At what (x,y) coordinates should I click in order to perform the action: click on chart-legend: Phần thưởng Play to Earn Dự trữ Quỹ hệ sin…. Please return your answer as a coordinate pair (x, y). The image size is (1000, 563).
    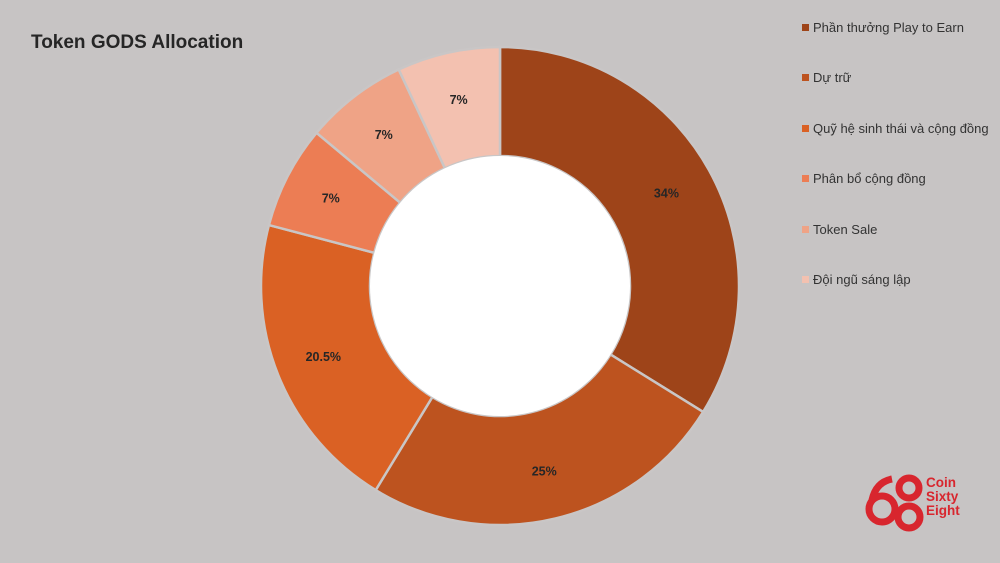
    Looking at the image, I should click on (895, 171).